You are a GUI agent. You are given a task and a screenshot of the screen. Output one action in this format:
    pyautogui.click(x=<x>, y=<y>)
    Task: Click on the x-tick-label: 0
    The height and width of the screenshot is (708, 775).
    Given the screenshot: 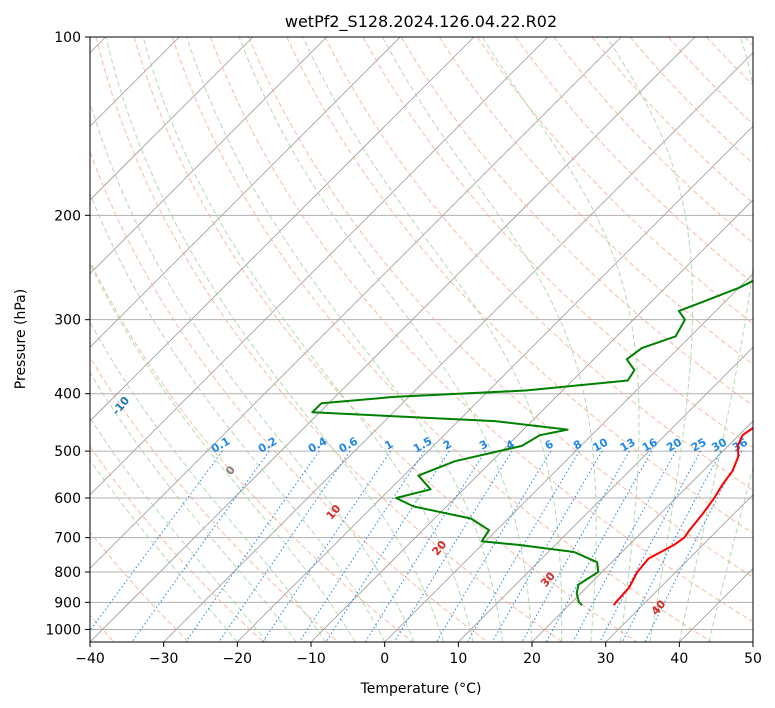 What is the action you would take?
    pyautogui.click(x=384, y=659)
    